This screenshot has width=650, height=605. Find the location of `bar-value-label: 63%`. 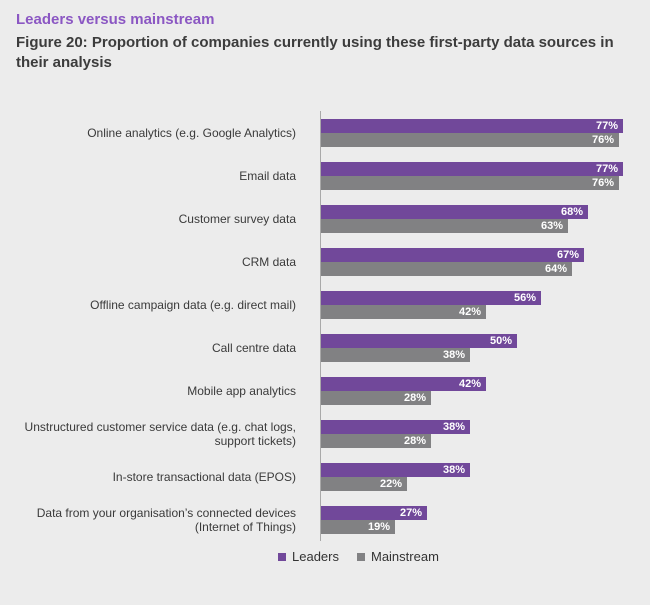

bar-value-label: 63% is located at coordinates (551, 226).